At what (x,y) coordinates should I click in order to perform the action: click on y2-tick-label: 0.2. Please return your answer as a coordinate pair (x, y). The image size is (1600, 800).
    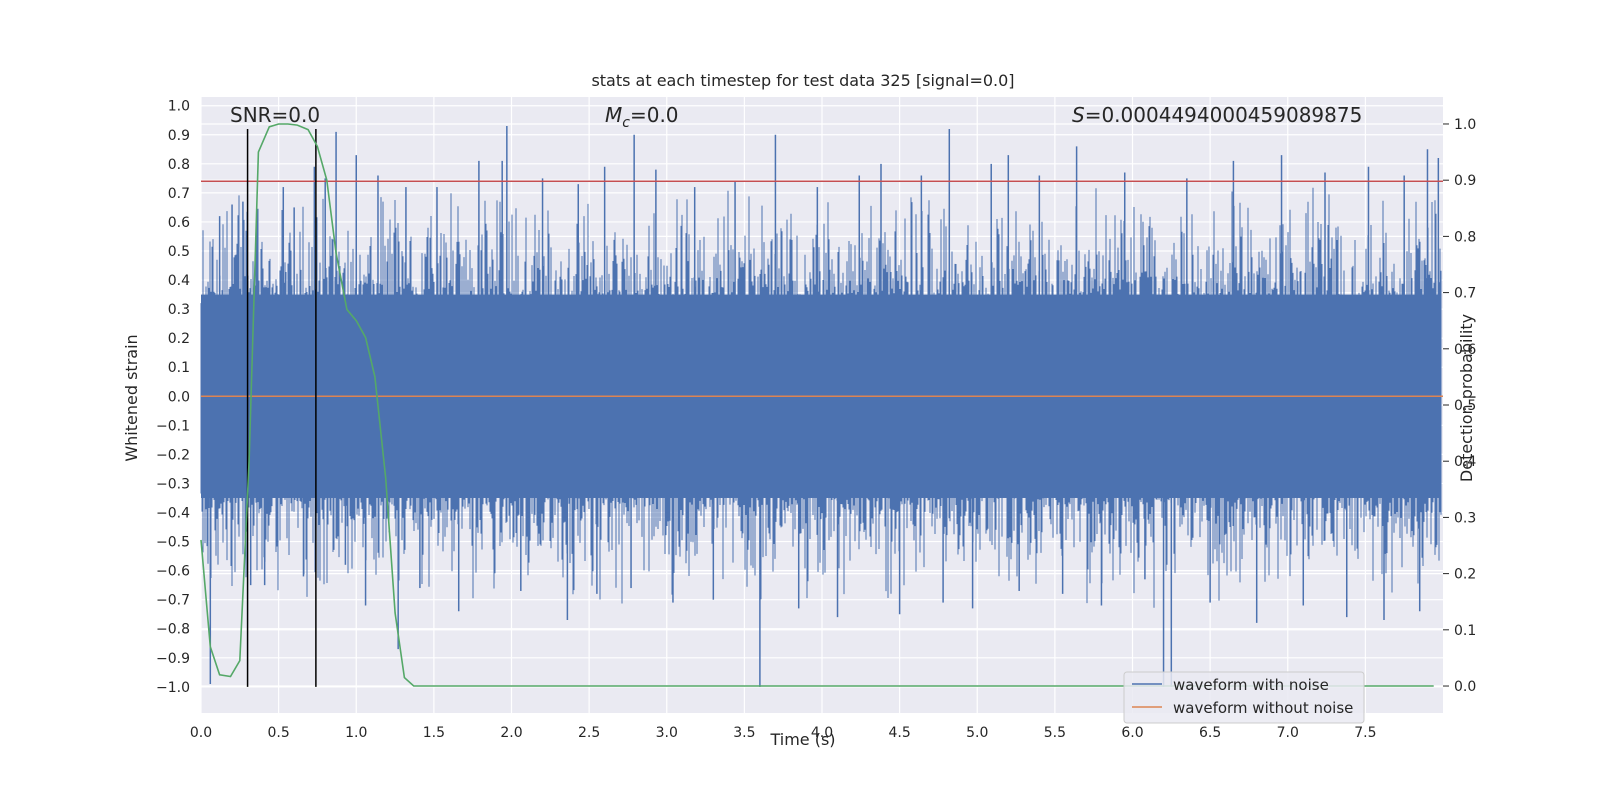
    Looking at the image, I should click on (1465, 575).